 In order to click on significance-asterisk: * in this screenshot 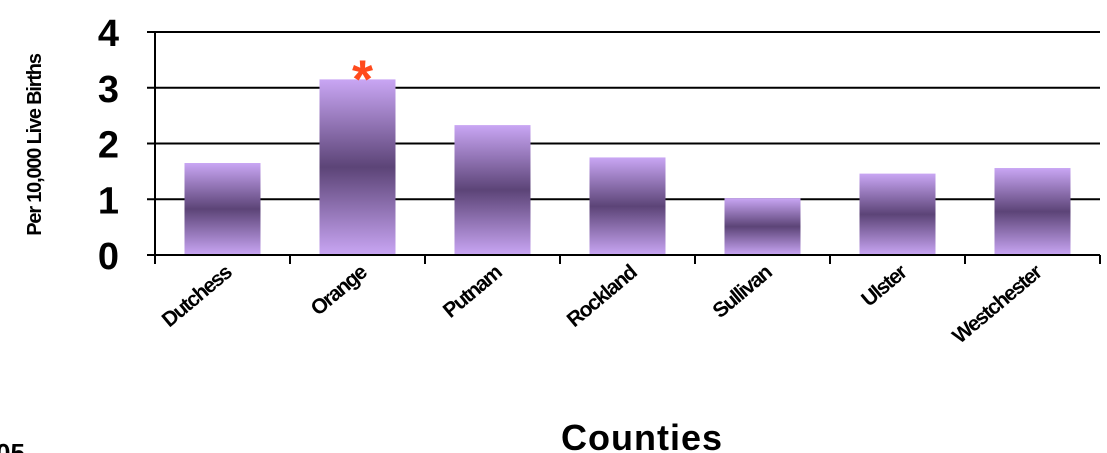, I will do `click(362, 79)`.